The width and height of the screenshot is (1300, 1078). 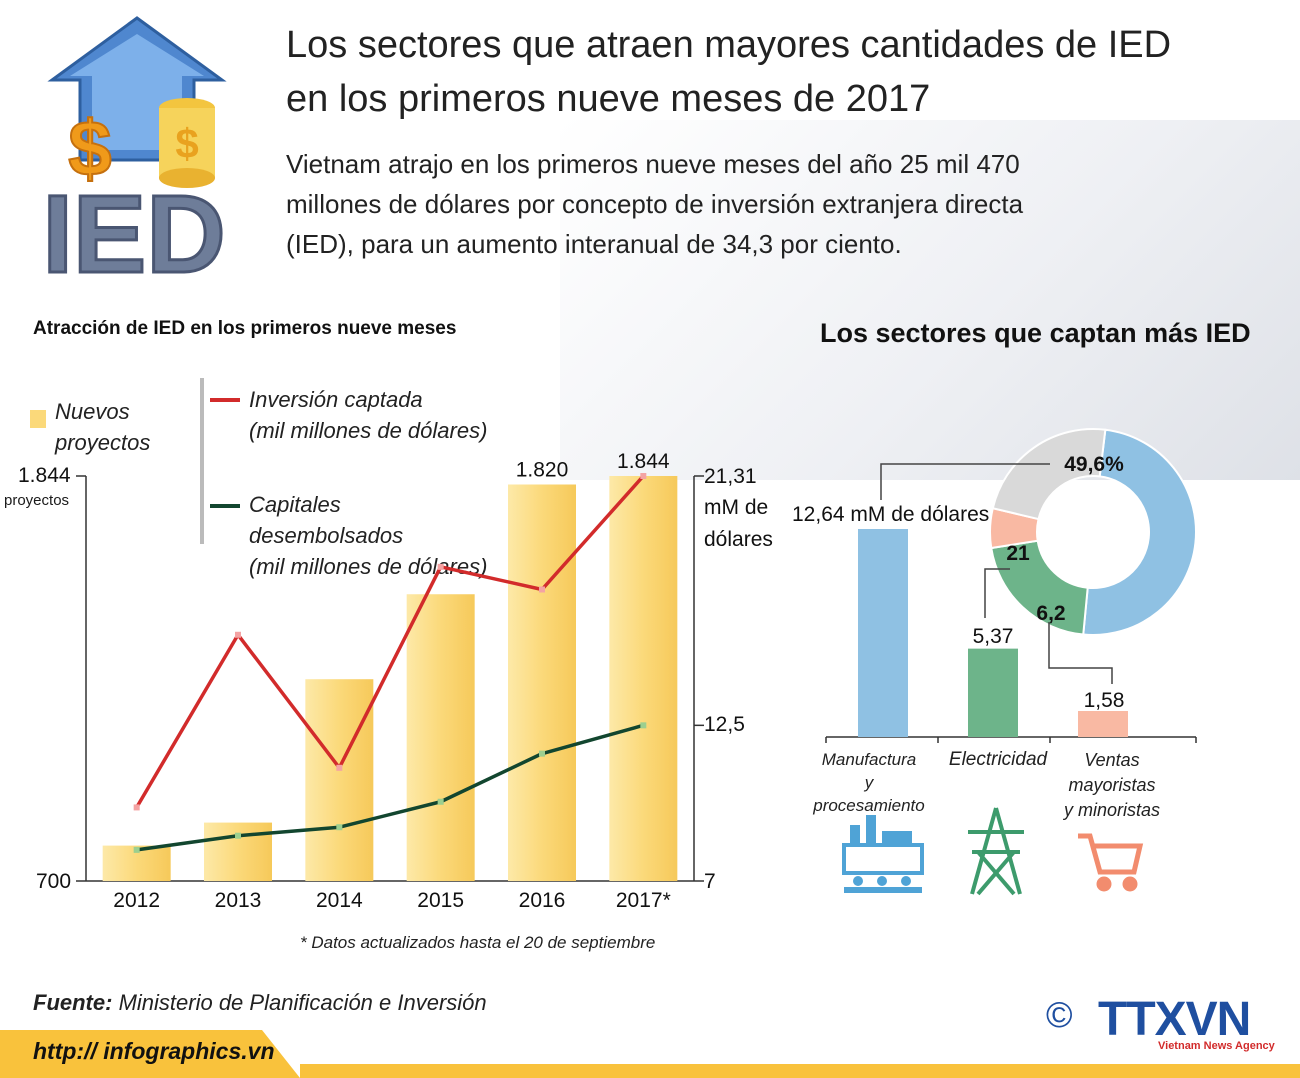 I want to click on line-series, so click(x=390, y=663).